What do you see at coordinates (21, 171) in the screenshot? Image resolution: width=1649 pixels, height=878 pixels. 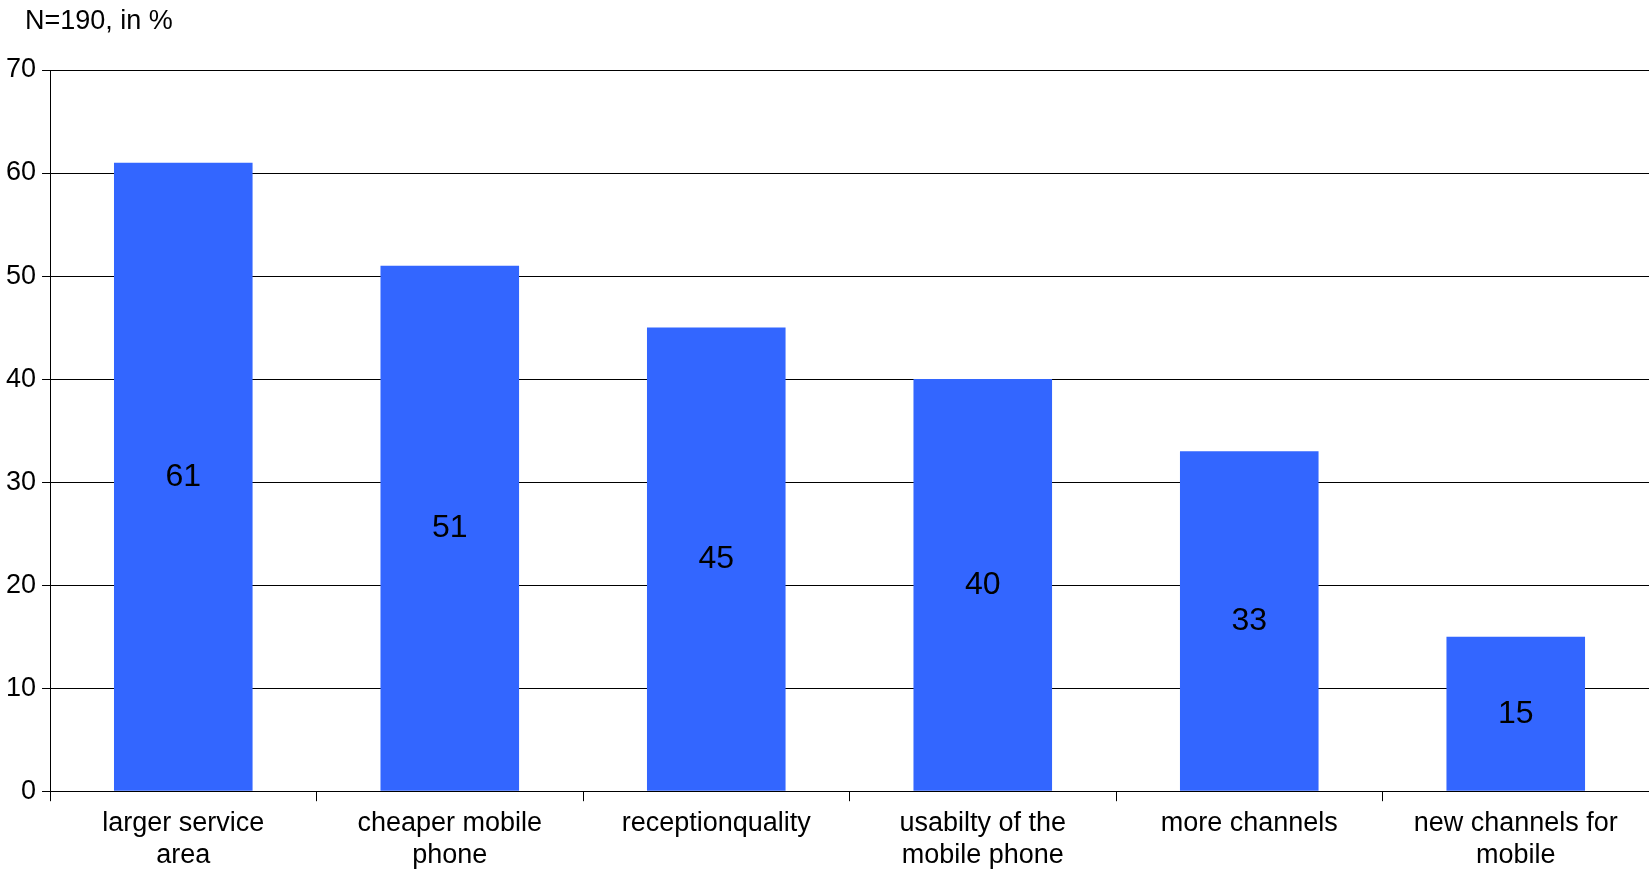 I see `y-tick-label: 60` at bounding box center [21, 171].